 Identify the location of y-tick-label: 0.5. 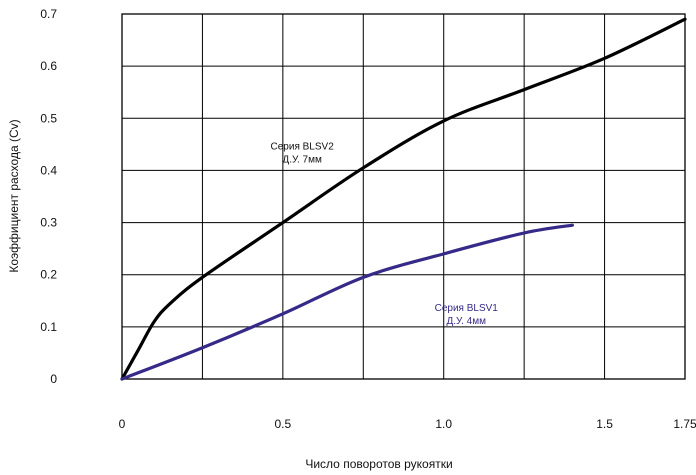
(48, 118).